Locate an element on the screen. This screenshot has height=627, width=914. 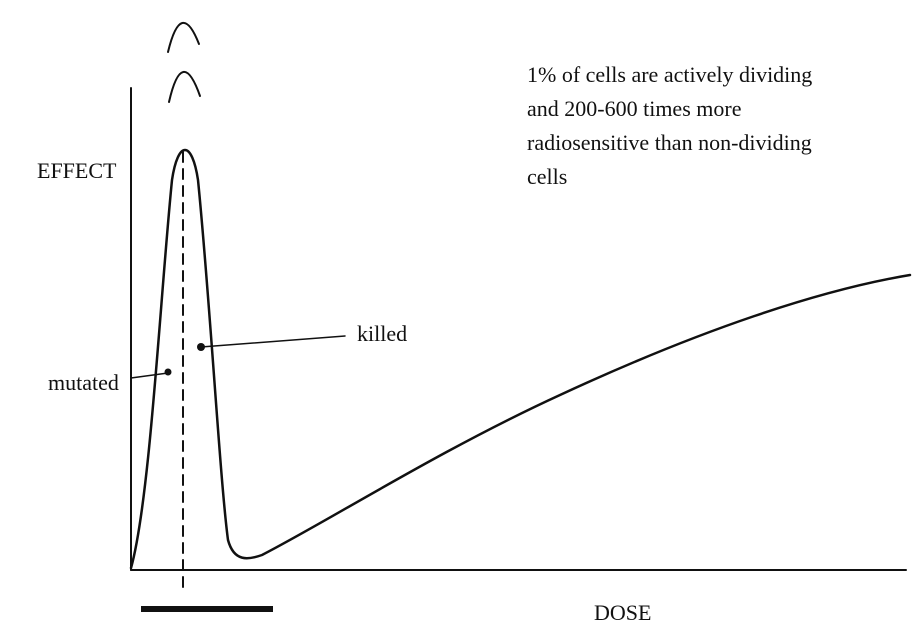
annotation-line: 1% of cells are actively dividing is located at coordinates (669, 74).